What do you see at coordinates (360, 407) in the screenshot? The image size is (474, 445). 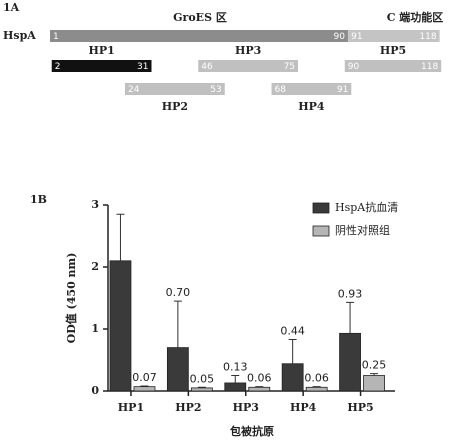 I see `x-tick-label: HP5` at bounding box center [360, 407].